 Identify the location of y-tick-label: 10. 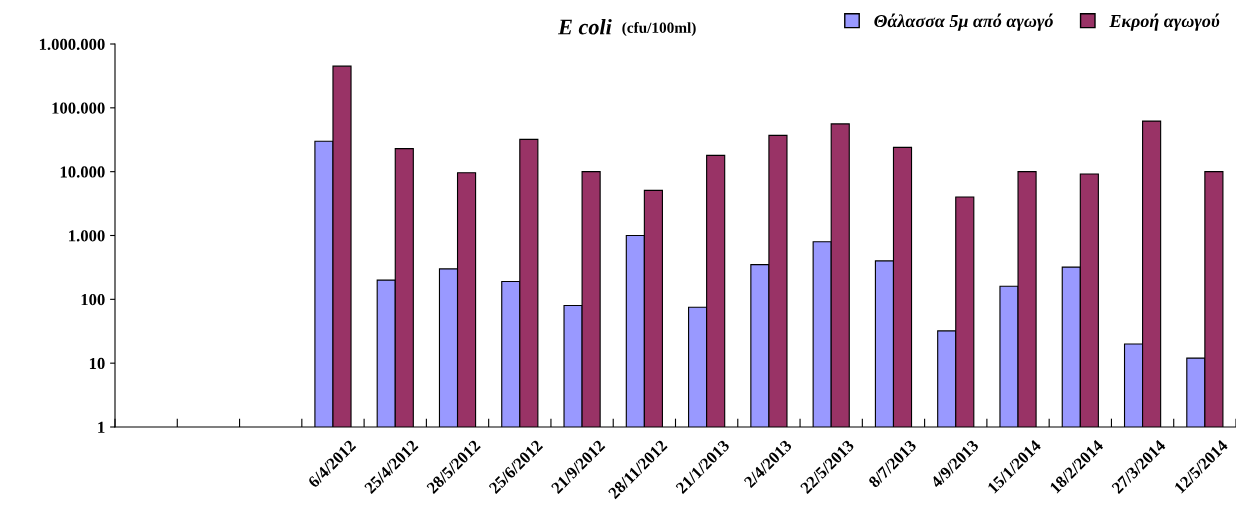
(97, 363).